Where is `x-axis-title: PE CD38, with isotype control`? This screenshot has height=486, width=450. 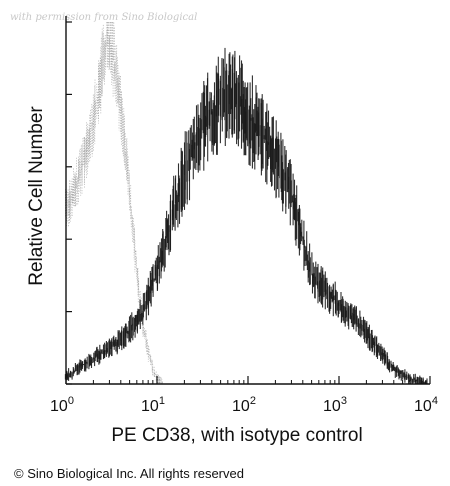
x-axis-title: PE CD38, with isotype control is located at coordinates (236, 435).